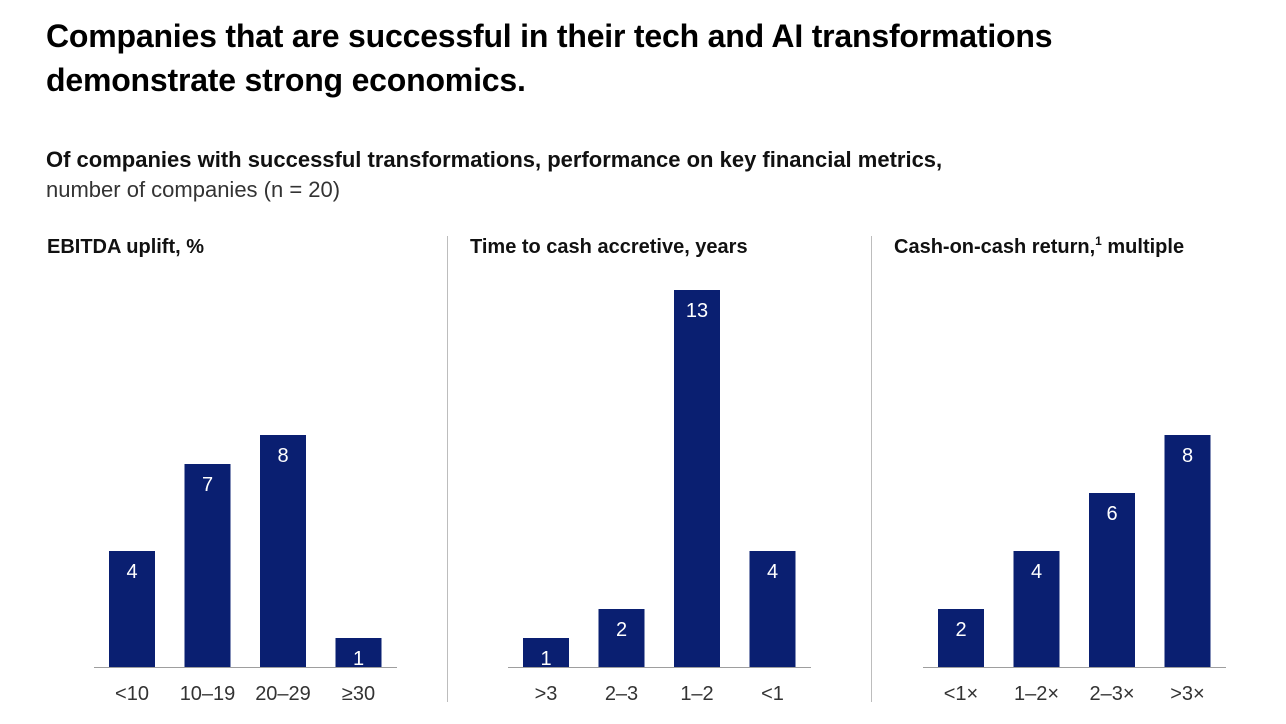  I want to click on category-label: 20–29, so click(283, 694).